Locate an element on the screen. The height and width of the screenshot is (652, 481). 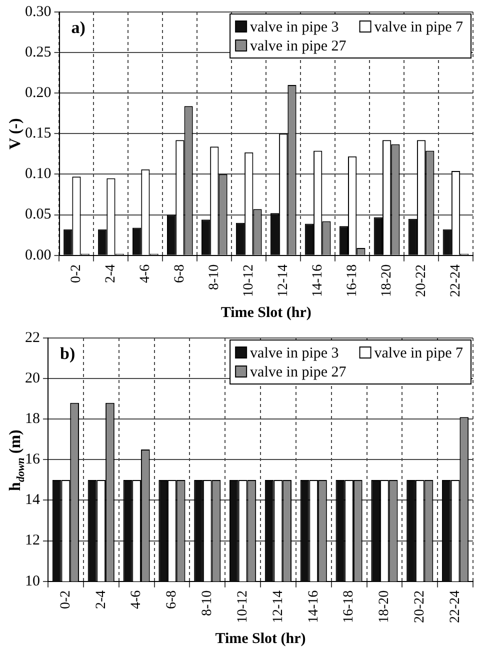
y-tick-label: 0.00 is located at coordinates (38, 255).